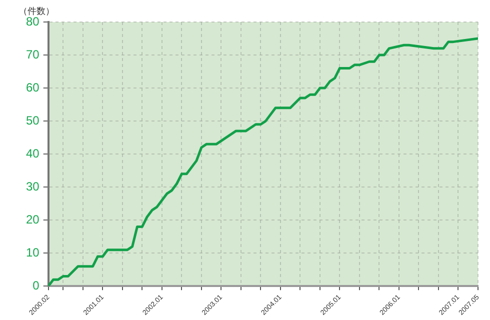 The image size is (490, 320). I want to click on y-axis-title: （件数）, so click(36, 11).